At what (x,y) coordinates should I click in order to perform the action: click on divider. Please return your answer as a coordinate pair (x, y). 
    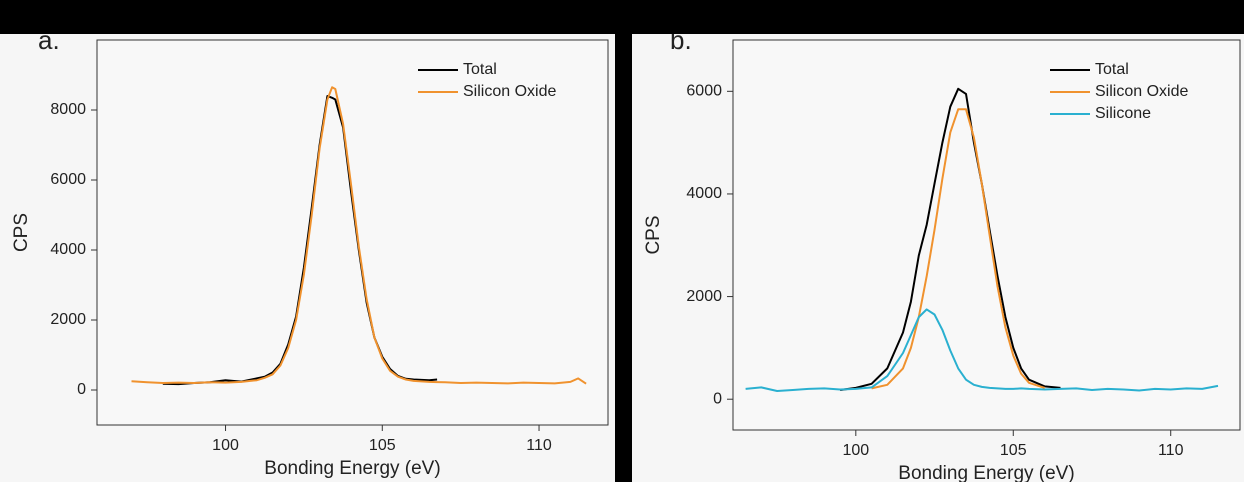
    Looking at the image, I should click on (623, 241).